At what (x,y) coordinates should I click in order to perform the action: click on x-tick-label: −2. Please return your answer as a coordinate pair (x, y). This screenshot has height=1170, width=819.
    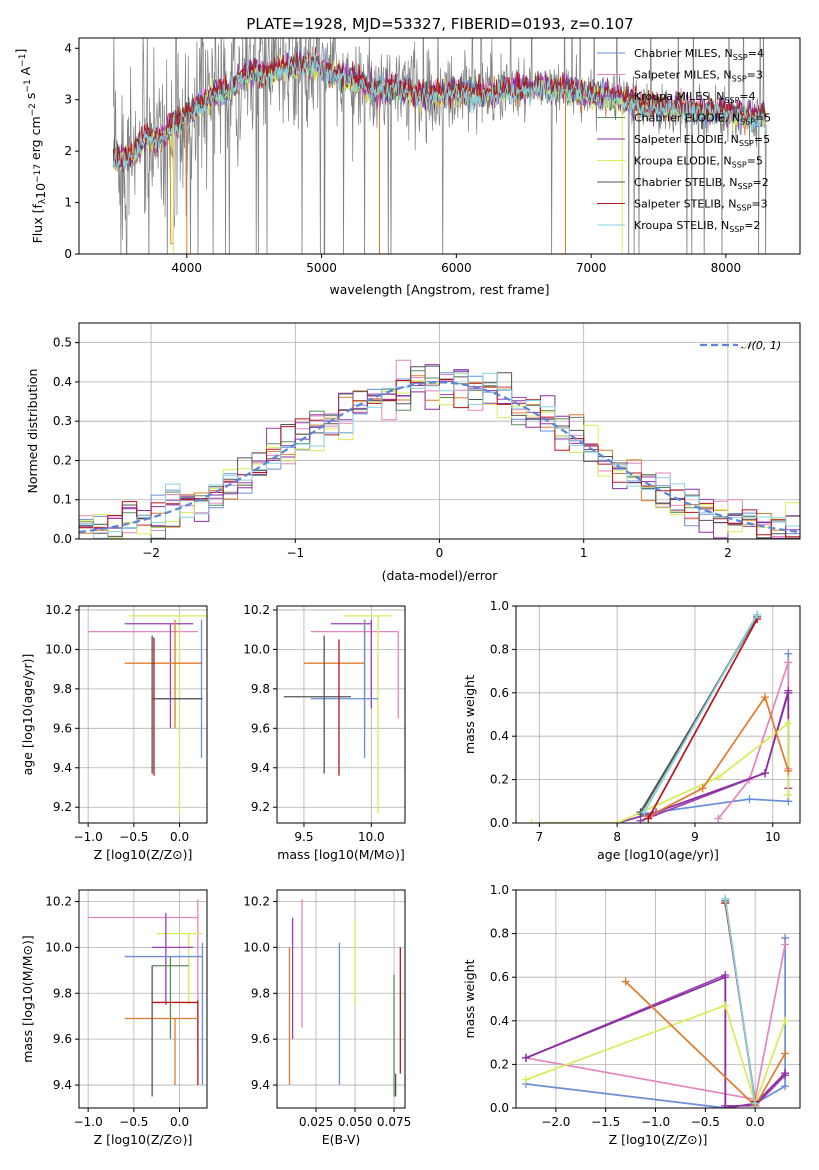
    Looking at the image, I should click on (151, 553).